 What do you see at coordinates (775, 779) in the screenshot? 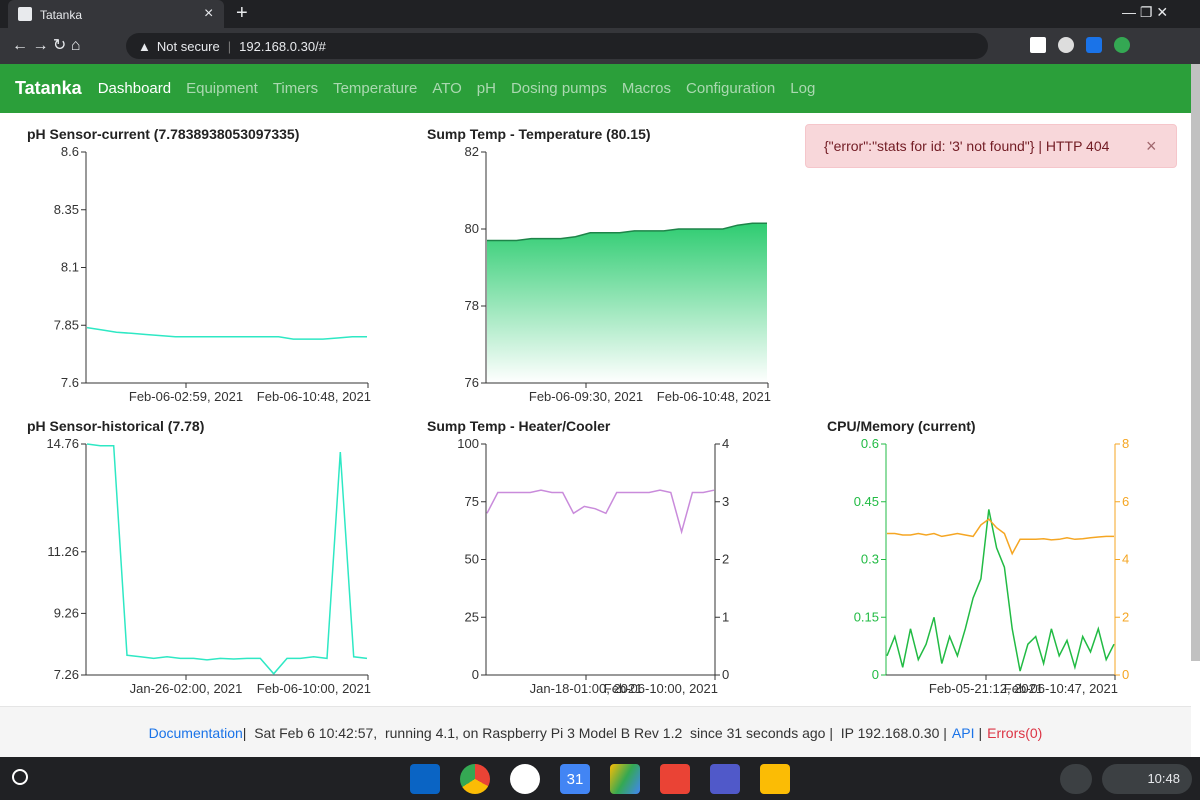
I see `app-keep` at bounding box center [775, 779].